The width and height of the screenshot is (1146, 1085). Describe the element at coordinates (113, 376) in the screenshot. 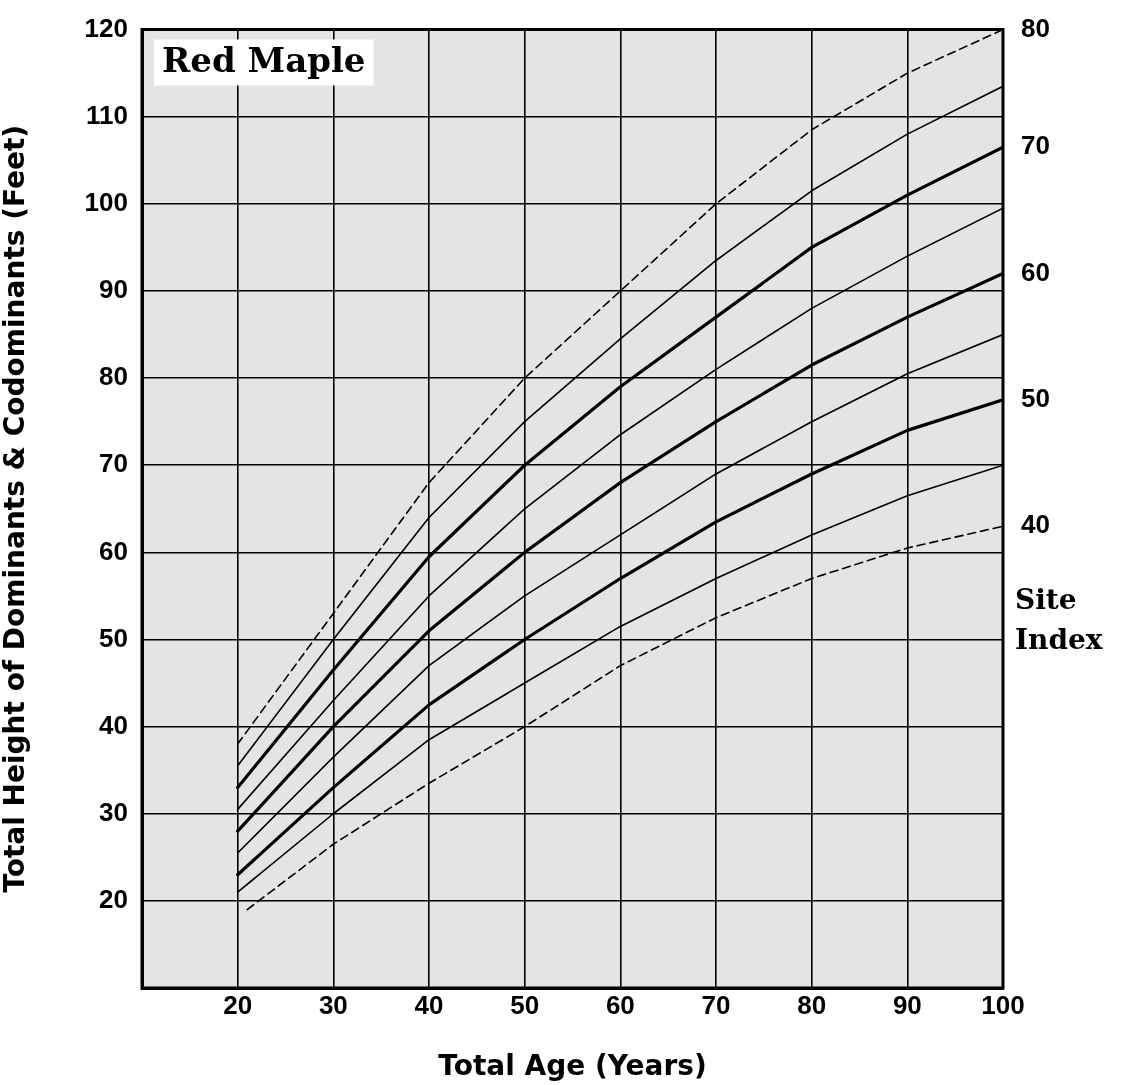

I see `y-tick-label: 80` at that location.